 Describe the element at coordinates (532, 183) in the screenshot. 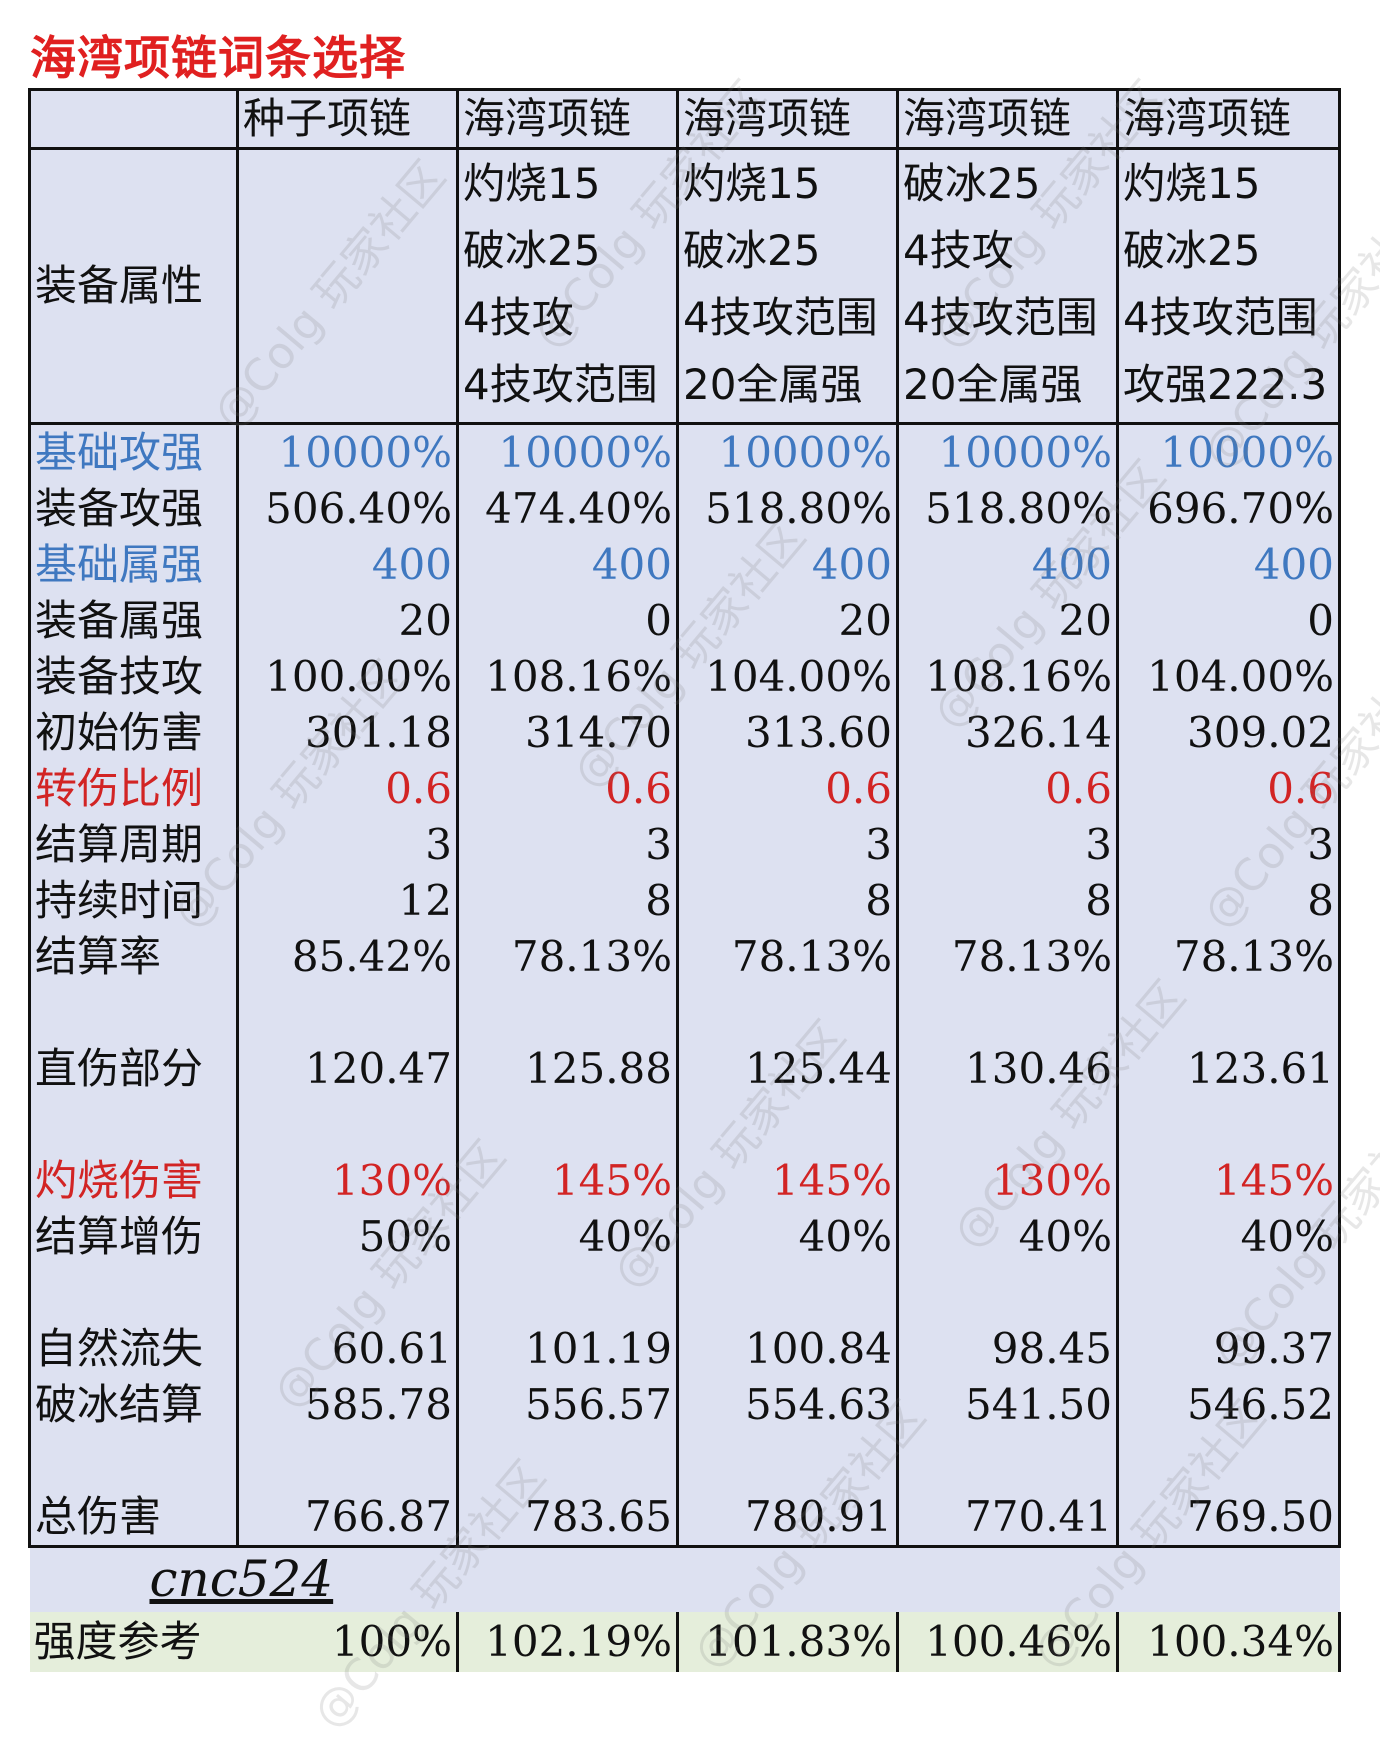

I see `attribute-line: 灼烧15` at that location.